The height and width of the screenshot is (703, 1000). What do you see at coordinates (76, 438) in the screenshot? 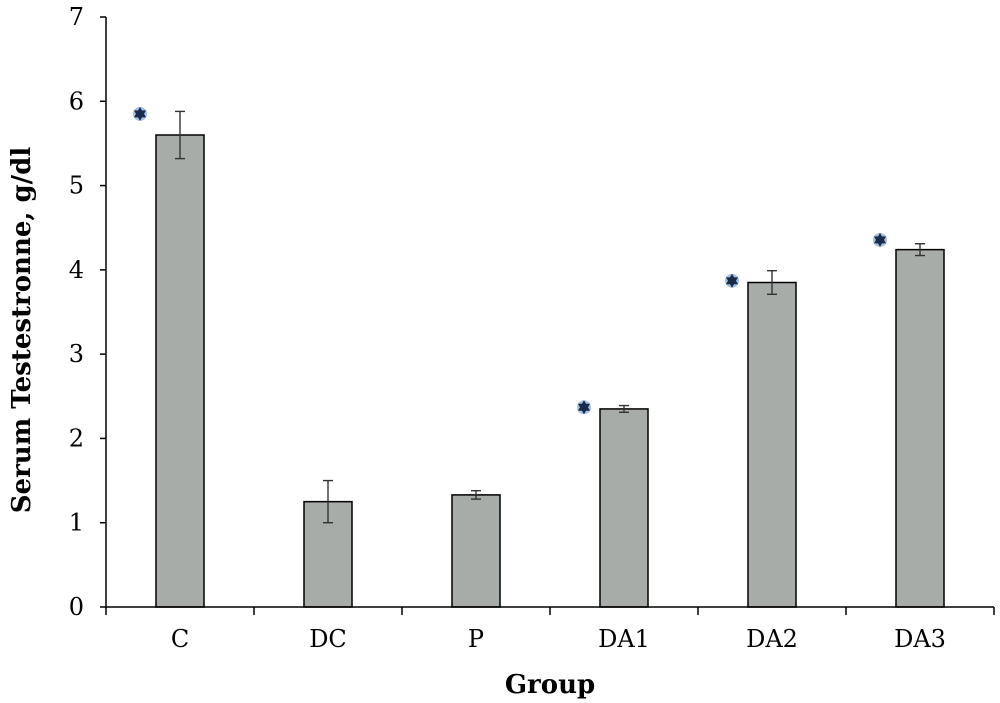
I see `y-tick-label: 2` at bounding box center [76, 438].